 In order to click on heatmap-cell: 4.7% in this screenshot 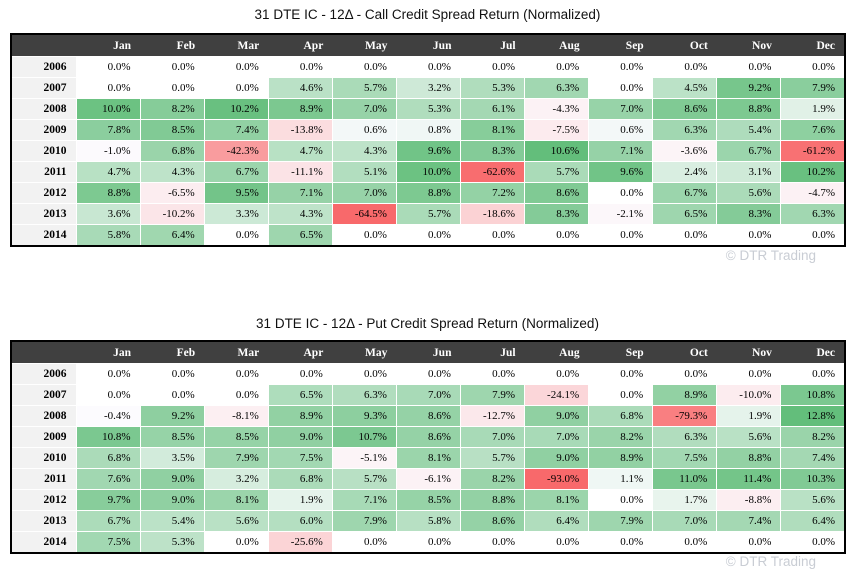, I will do `click(300, 151)`.